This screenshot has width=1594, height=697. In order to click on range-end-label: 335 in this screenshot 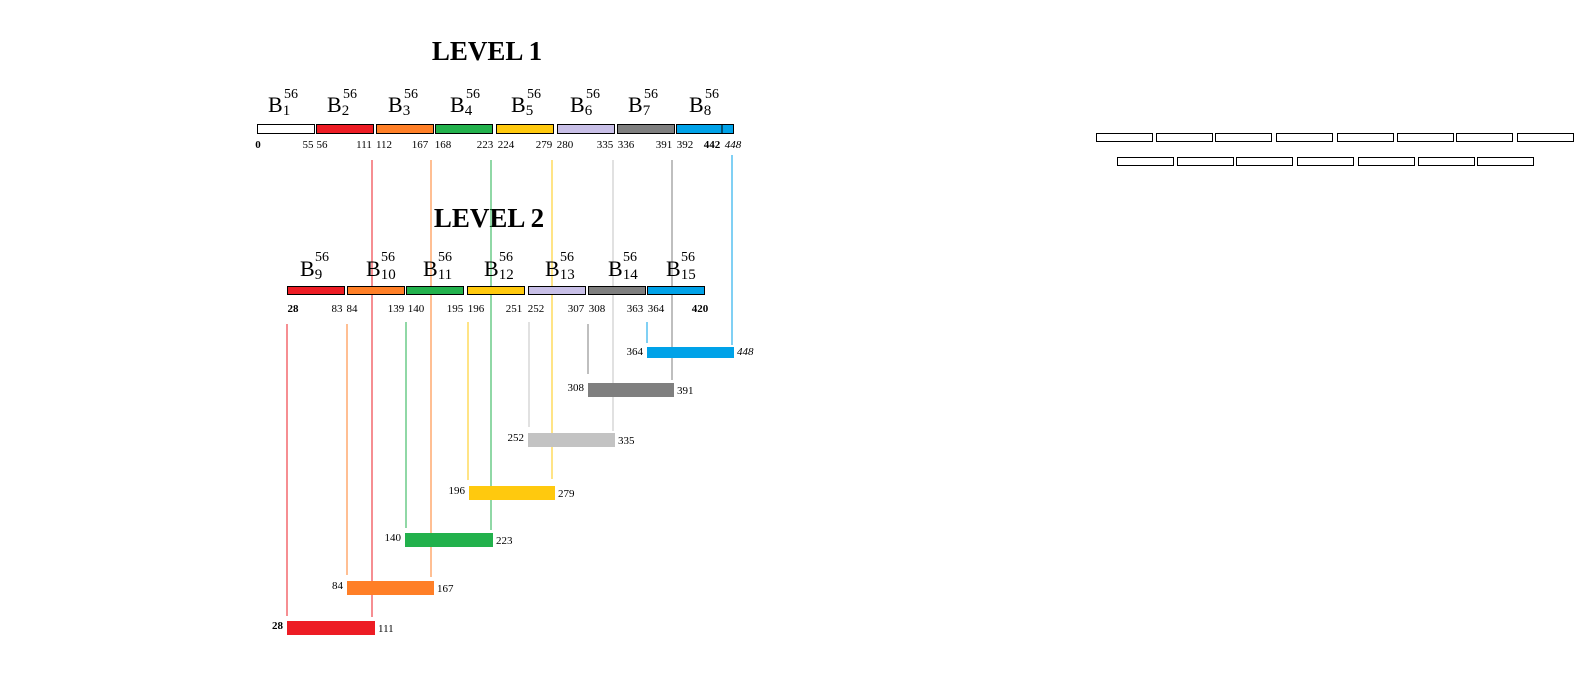, I will do `click(626, 441)`.